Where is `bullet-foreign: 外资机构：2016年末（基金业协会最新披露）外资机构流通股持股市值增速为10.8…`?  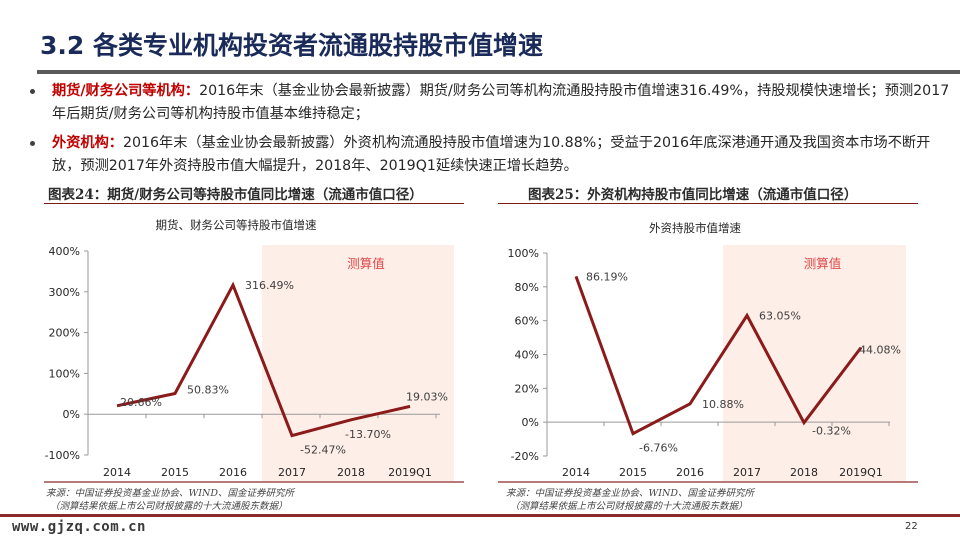
bullet-foreign: 外资机构：2016年末（基金业协会最新披露）外资机构流通股持股市值增速为10.8… is located at coordinates (492, 156).